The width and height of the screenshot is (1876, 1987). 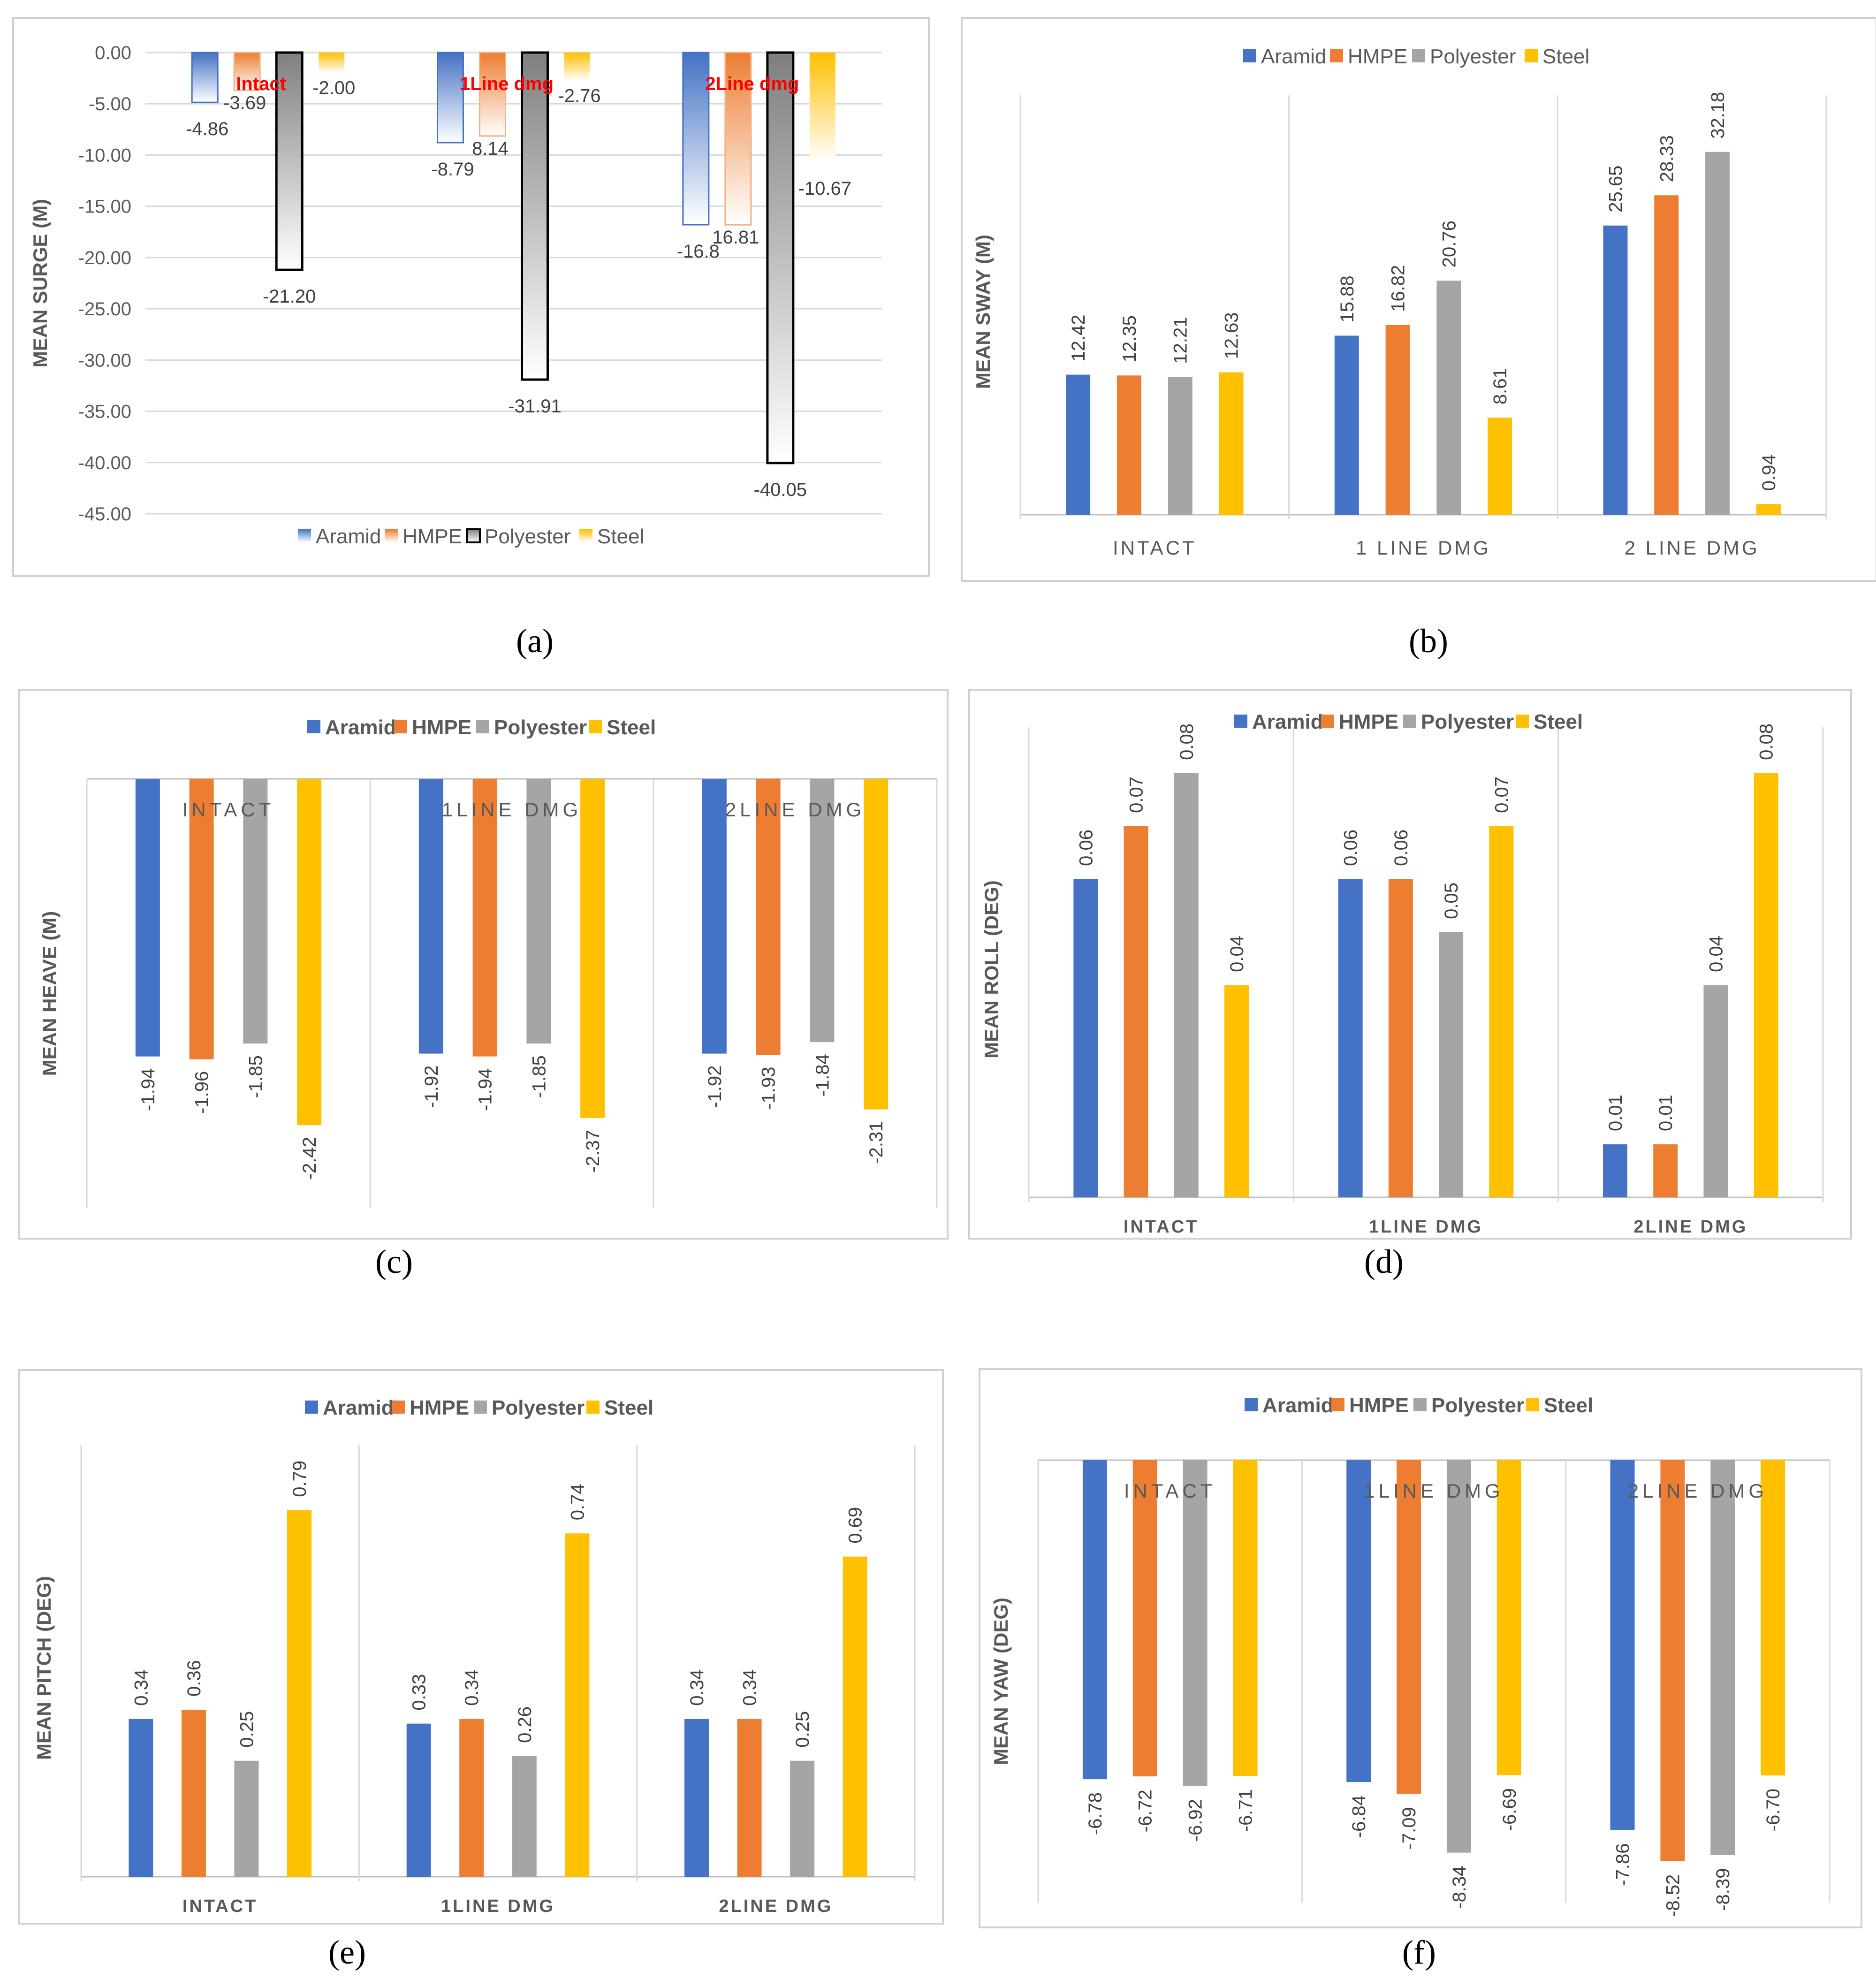 What do you see at coordinates (203, 1093) in the screenshot?
I see `data-label: -1.96` at bounding box center [203, 1093].